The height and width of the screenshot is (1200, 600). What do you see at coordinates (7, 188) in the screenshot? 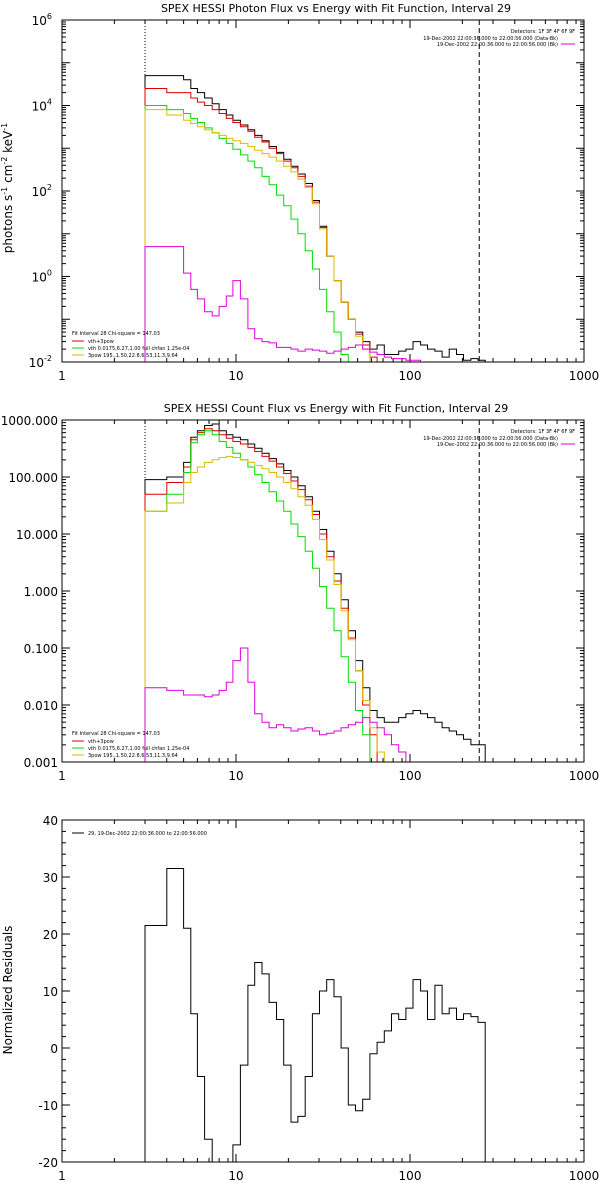
I see `y-axis-label: photons s-1 cm-2 keV-1` at bounding box center [7, 188].